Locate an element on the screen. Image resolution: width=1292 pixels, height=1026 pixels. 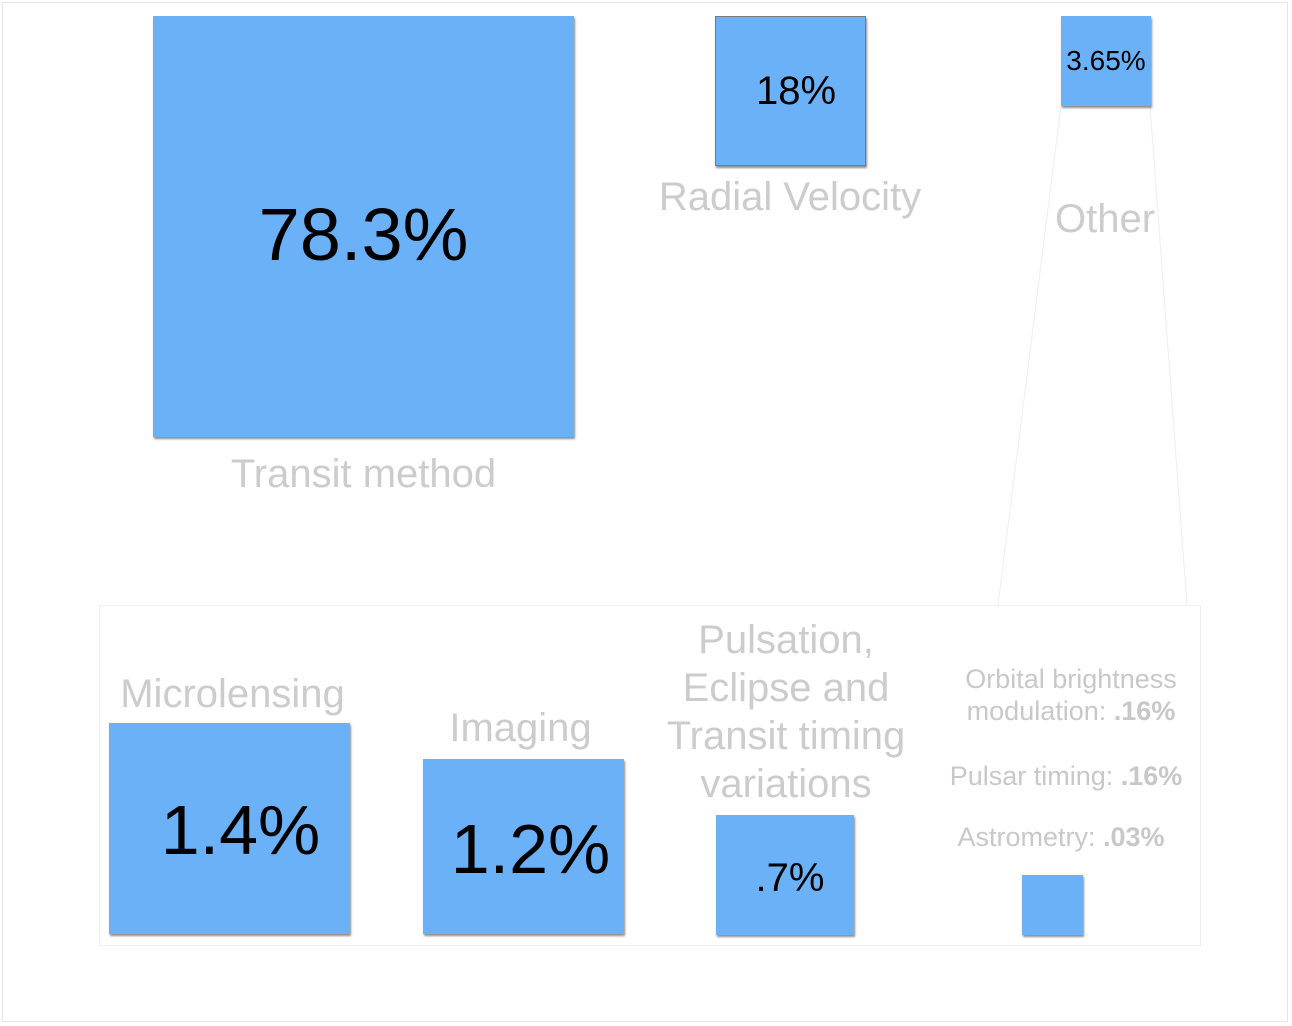
small-item-pulsar-timing-name: Pulsar timing: is located at coordinates (1031, 776).